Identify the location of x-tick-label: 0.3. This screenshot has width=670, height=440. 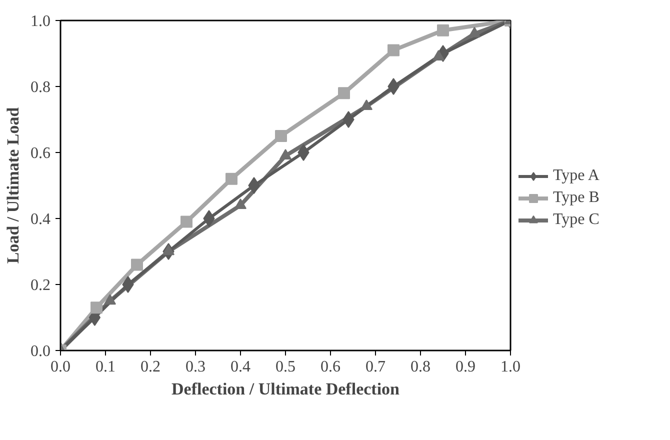
(196, 367).